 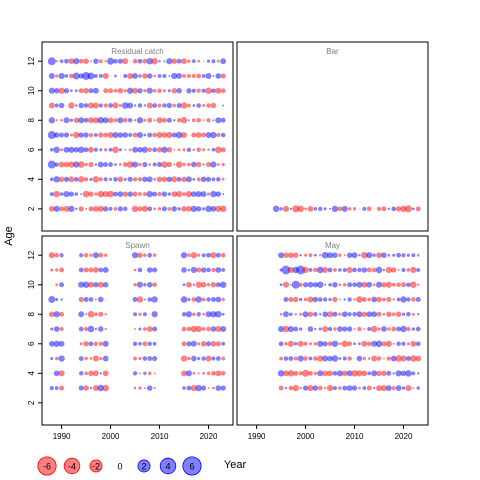 I want to click on x-tick-label: 2010, so click(x=355, y=436).